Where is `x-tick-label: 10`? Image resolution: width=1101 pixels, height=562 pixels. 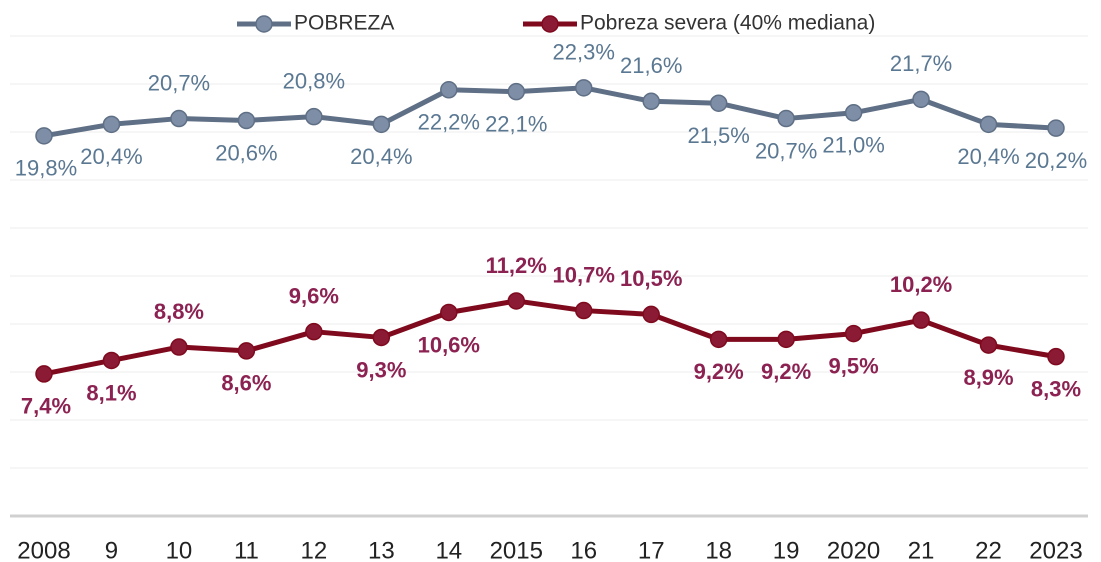 x-tick-label: 10 is located at coordinates (179, 549).